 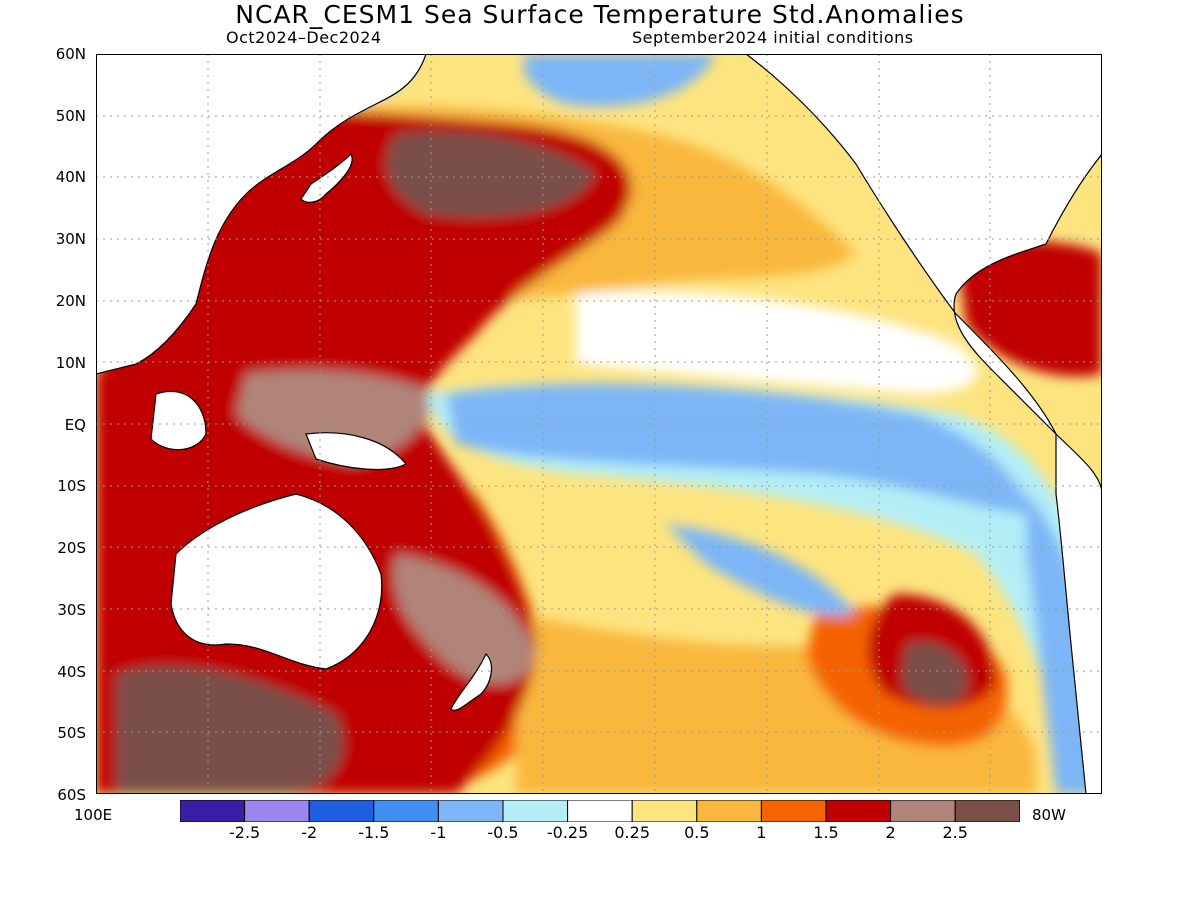 What do you see at coordinates (93, 815) in the screenshot?
I see `lon-label-100e: 100E` at bounding box center [93, 815].